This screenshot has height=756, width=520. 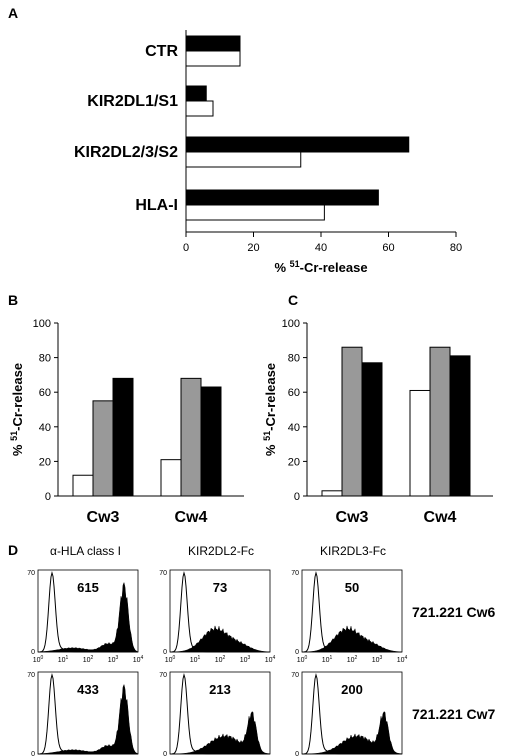 What do you see at coordinates (320, 267) in the screenshot?
I see `x-axis-label: % 51-Cr-release` at bounding box center [320, 267].